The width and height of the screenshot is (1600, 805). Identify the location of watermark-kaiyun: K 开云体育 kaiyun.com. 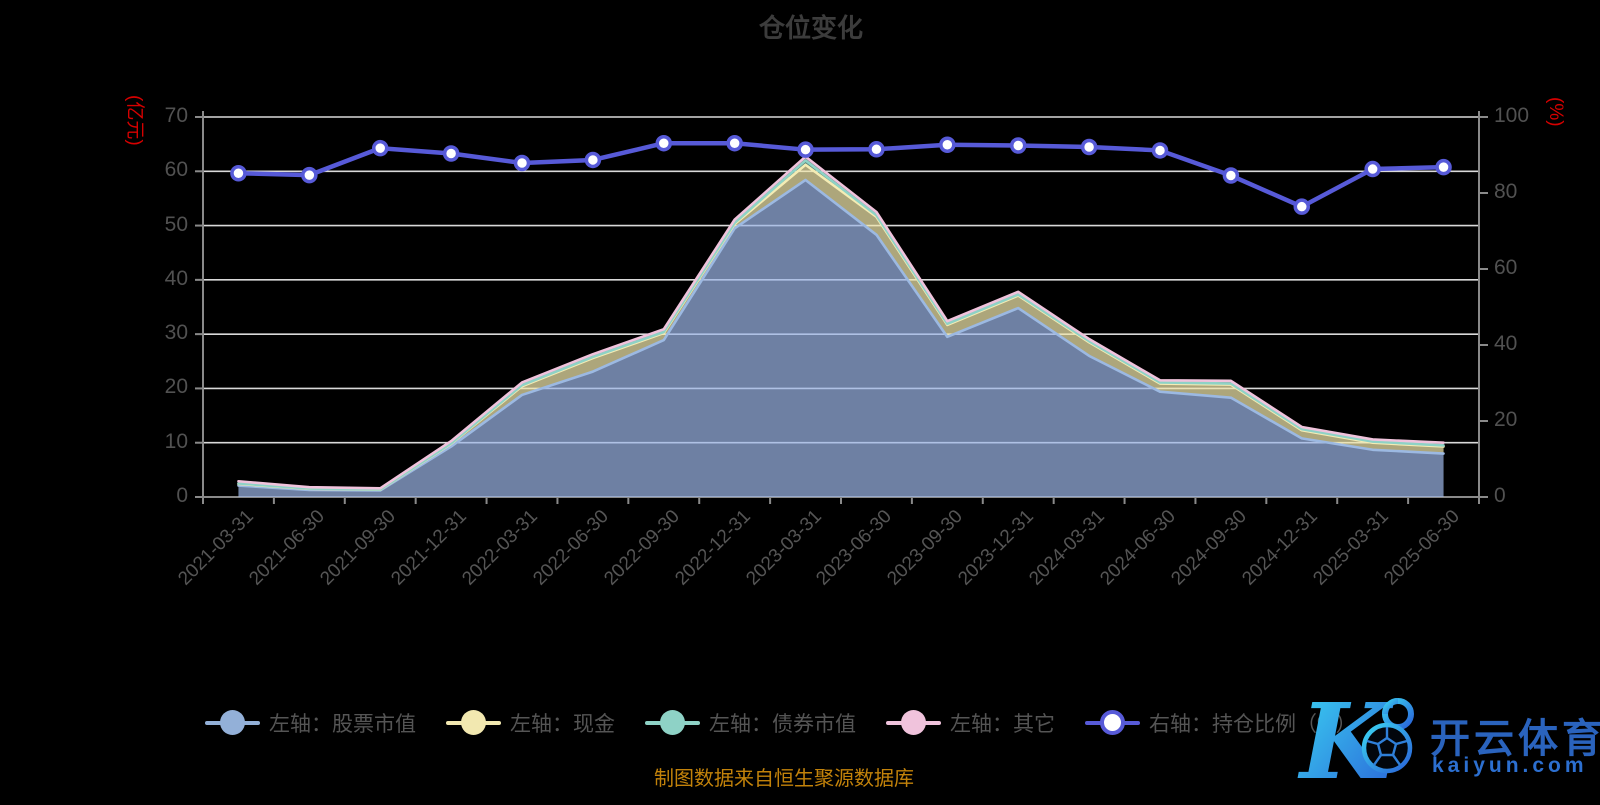
(1444, 739).